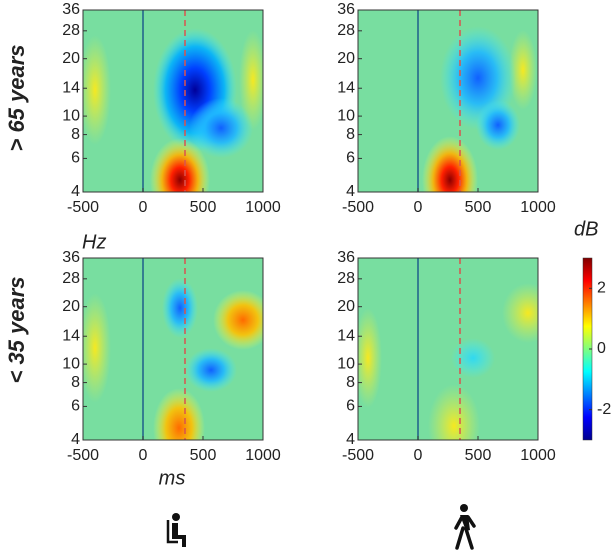  I want to click on icon-sitting, so click(176, 530).